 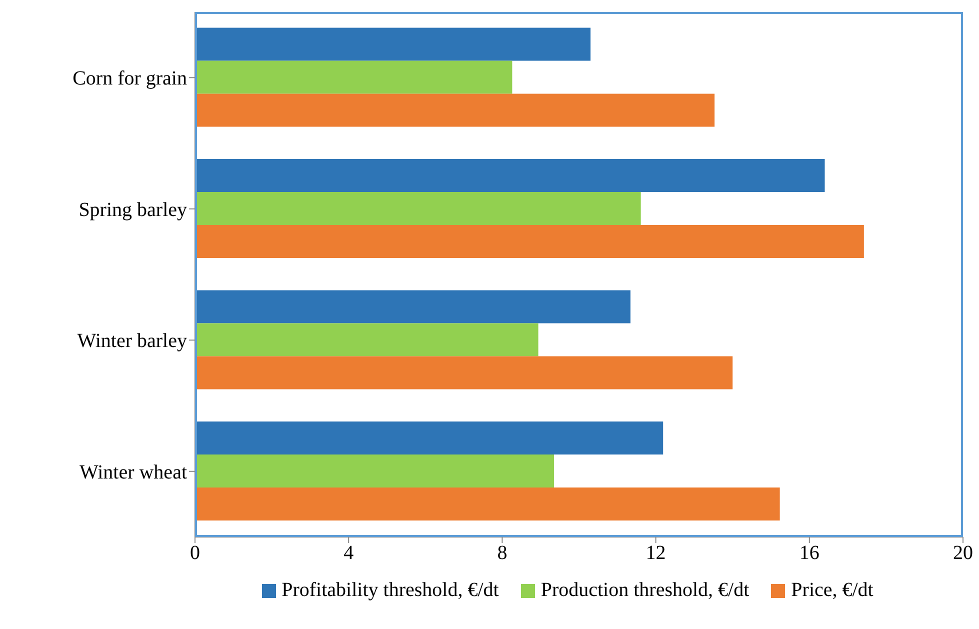 I want to click on y-tick-label: Spring barley, so click(x=132, y=209).